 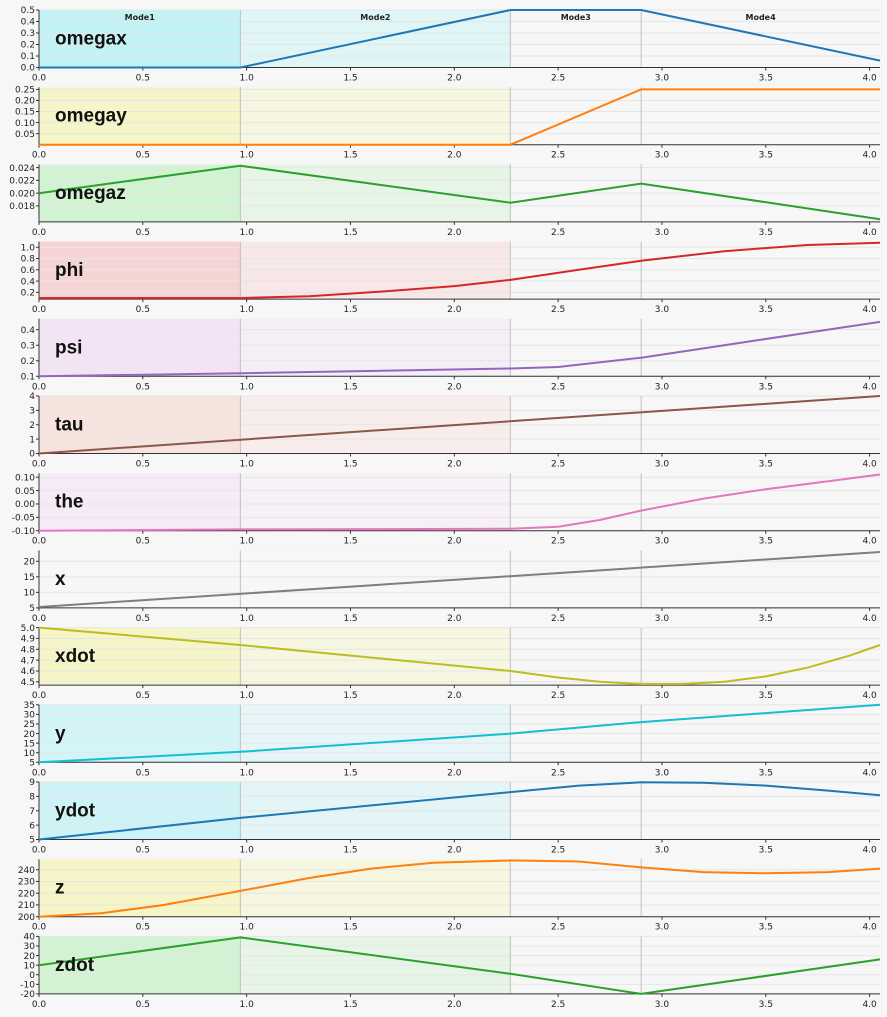 I want to click on mode-label: Mode2, so click(x=375, y=17).